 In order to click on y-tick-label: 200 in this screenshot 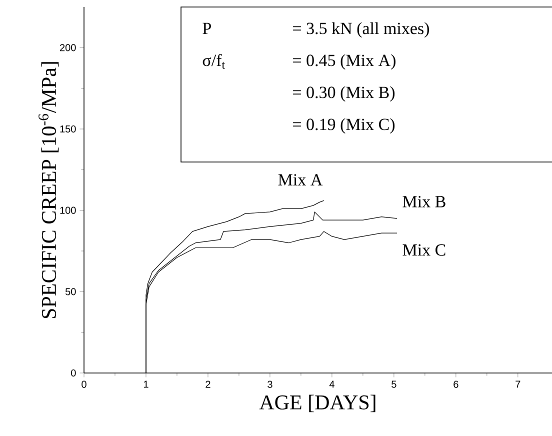, I will do `click(68, 48)`.